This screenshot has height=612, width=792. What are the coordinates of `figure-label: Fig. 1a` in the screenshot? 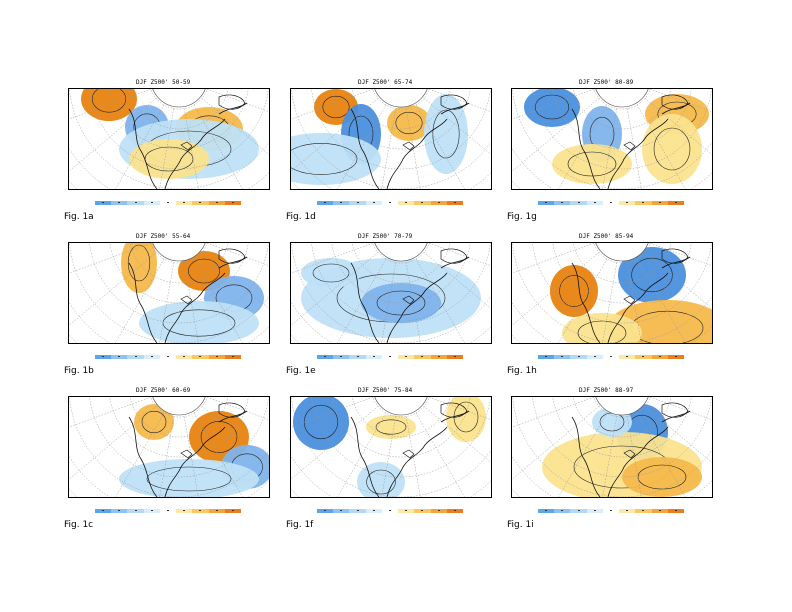 It's located at (79, 217).